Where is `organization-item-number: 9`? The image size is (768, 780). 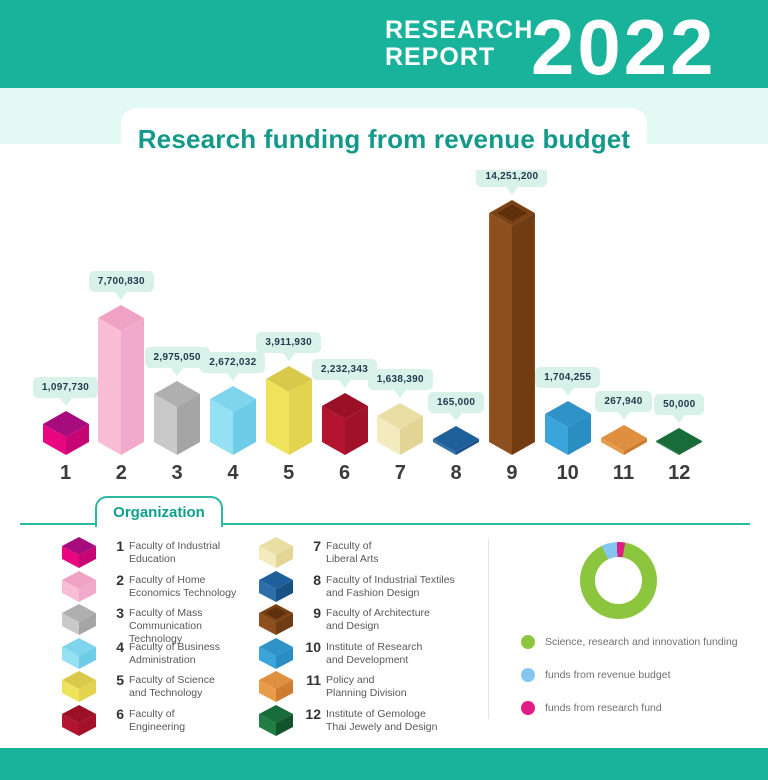 organization-item-number: 9 is located at coordinates (317, 613).